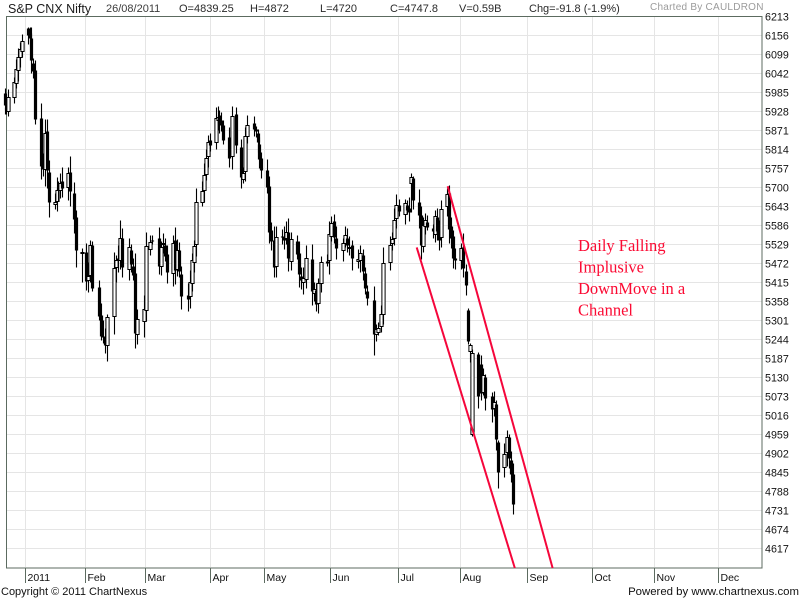 This screenshot has height=600, width=800. What do you see at coordinates (777, 474) in the screenshot?
I see `svg-text: 4845` at bounding box center [777, 474].